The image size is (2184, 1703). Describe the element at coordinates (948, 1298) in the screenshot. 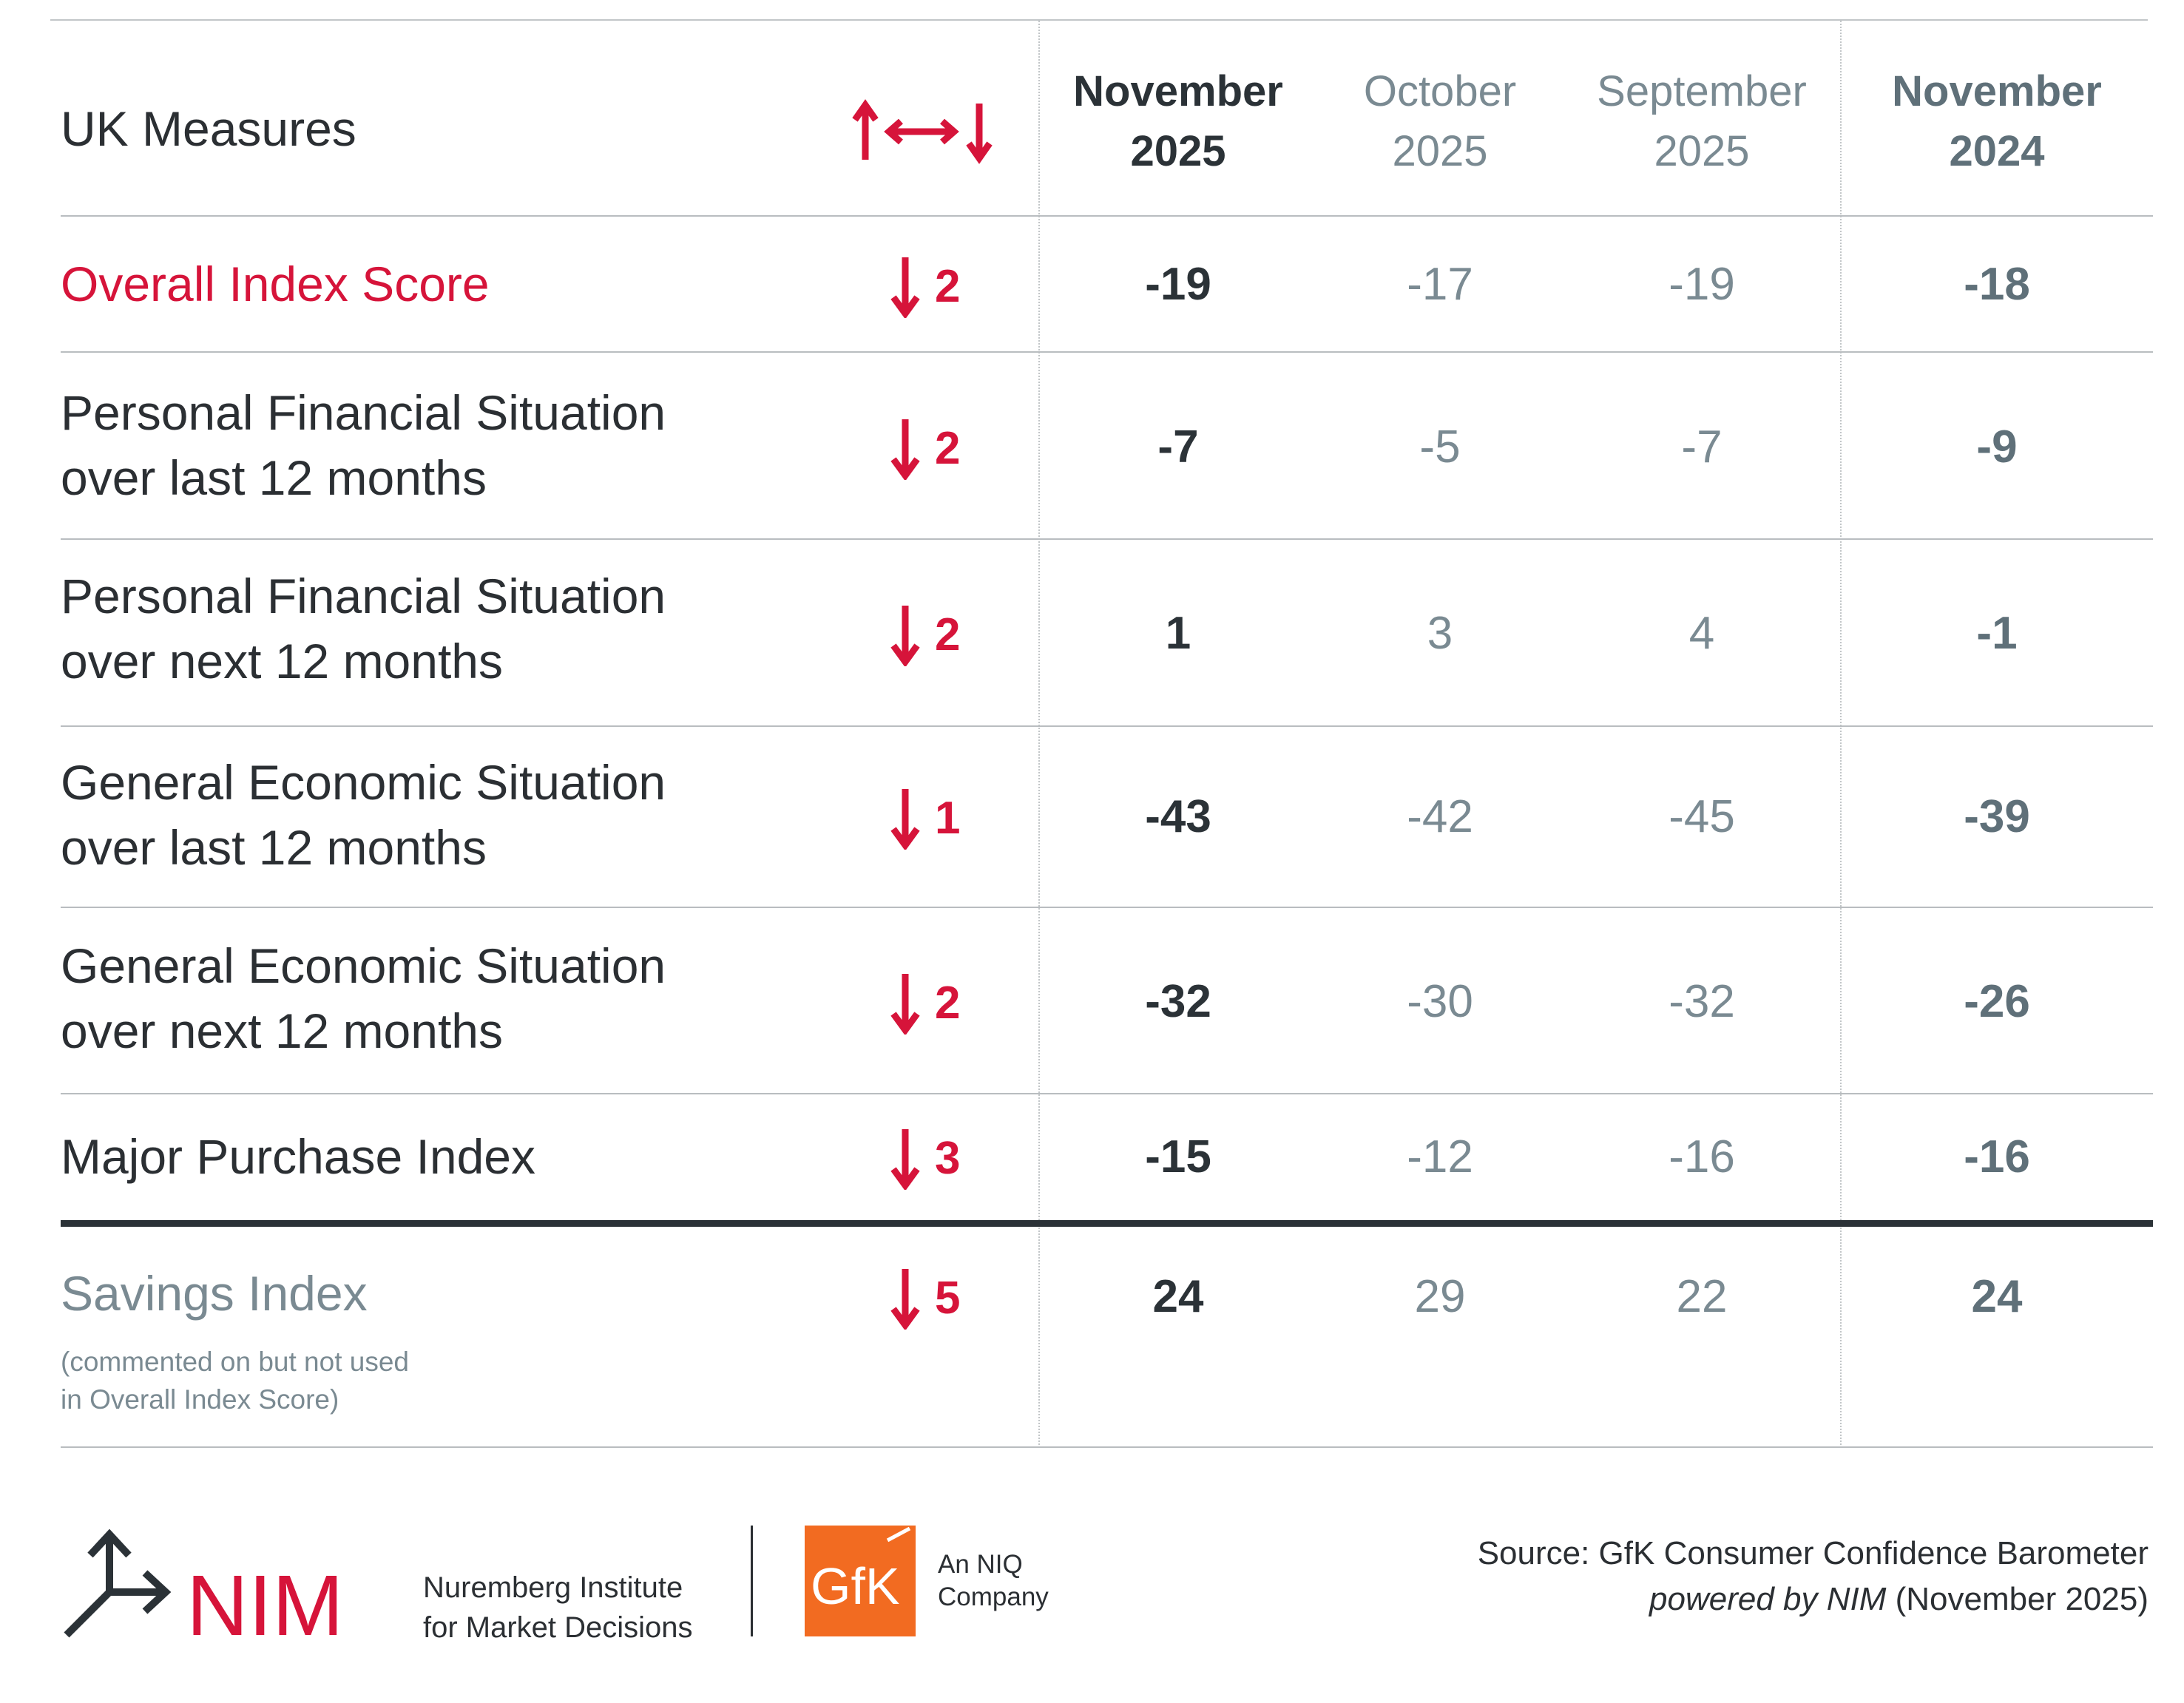

I see `change-value: 5` at that location.